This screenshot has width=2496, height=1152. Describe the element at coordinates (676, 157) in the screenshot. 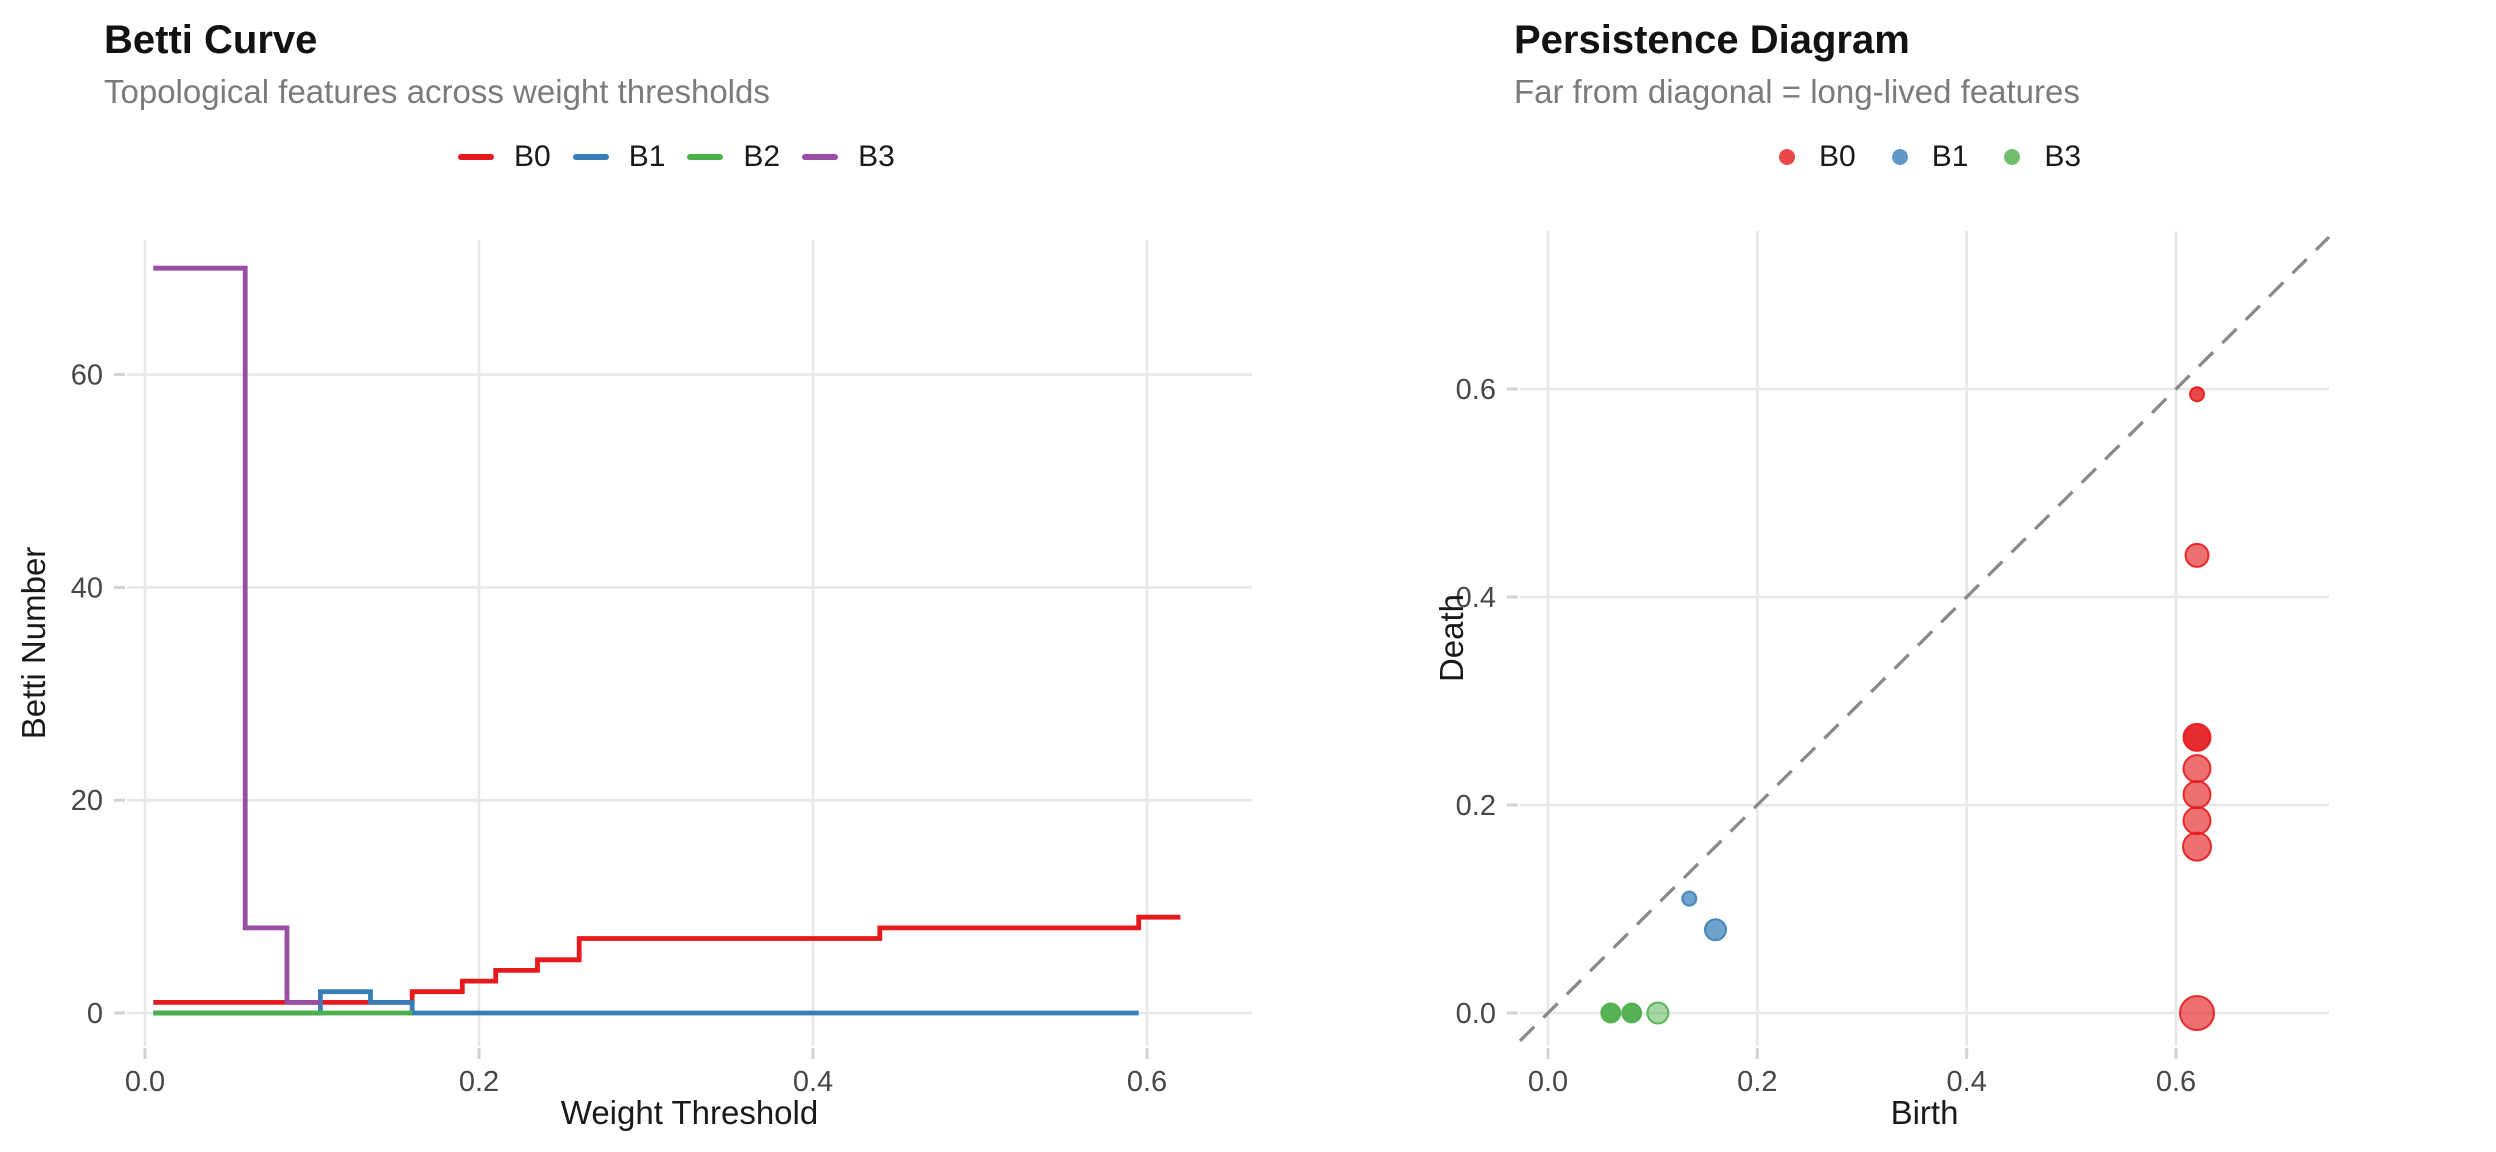

I see `betti-legend: B0 B1 B2 B3` at that location.